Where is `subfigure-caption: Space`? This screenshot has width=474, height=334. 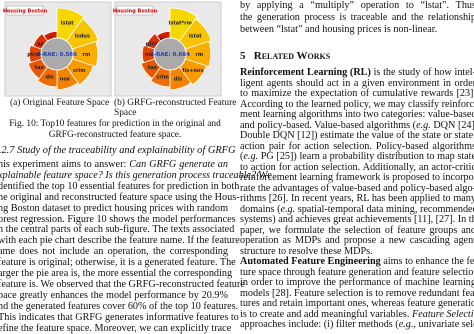
subfigure-caption: Space is located at coordinates (125, 113).